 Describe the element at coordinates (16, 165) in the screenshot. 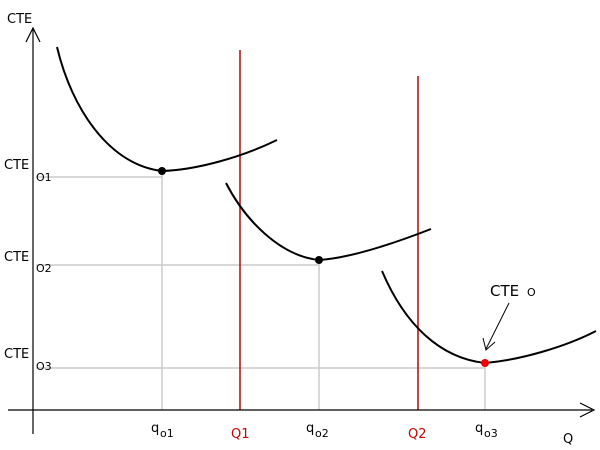

I see `y-tick-label-1: CTE` at that location.